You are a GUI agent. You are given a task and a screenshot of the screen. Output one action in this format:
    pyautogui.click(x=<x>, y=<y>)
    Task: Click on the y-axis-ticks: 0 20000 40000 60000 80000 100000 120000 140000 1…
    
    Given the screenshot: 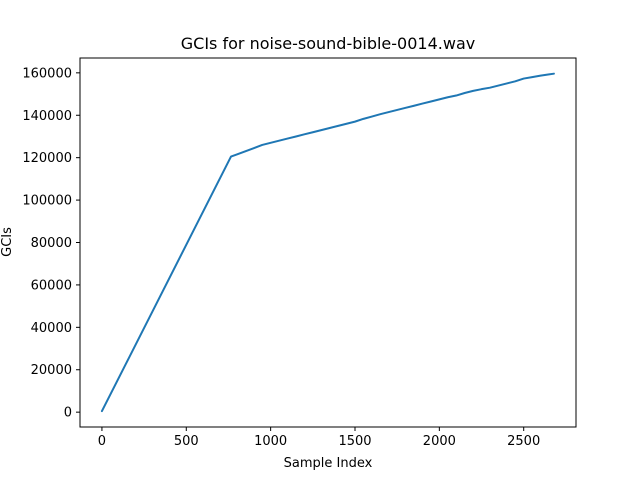 What is the action you would take?
    pyautogui.click(x=51, y=243)
    